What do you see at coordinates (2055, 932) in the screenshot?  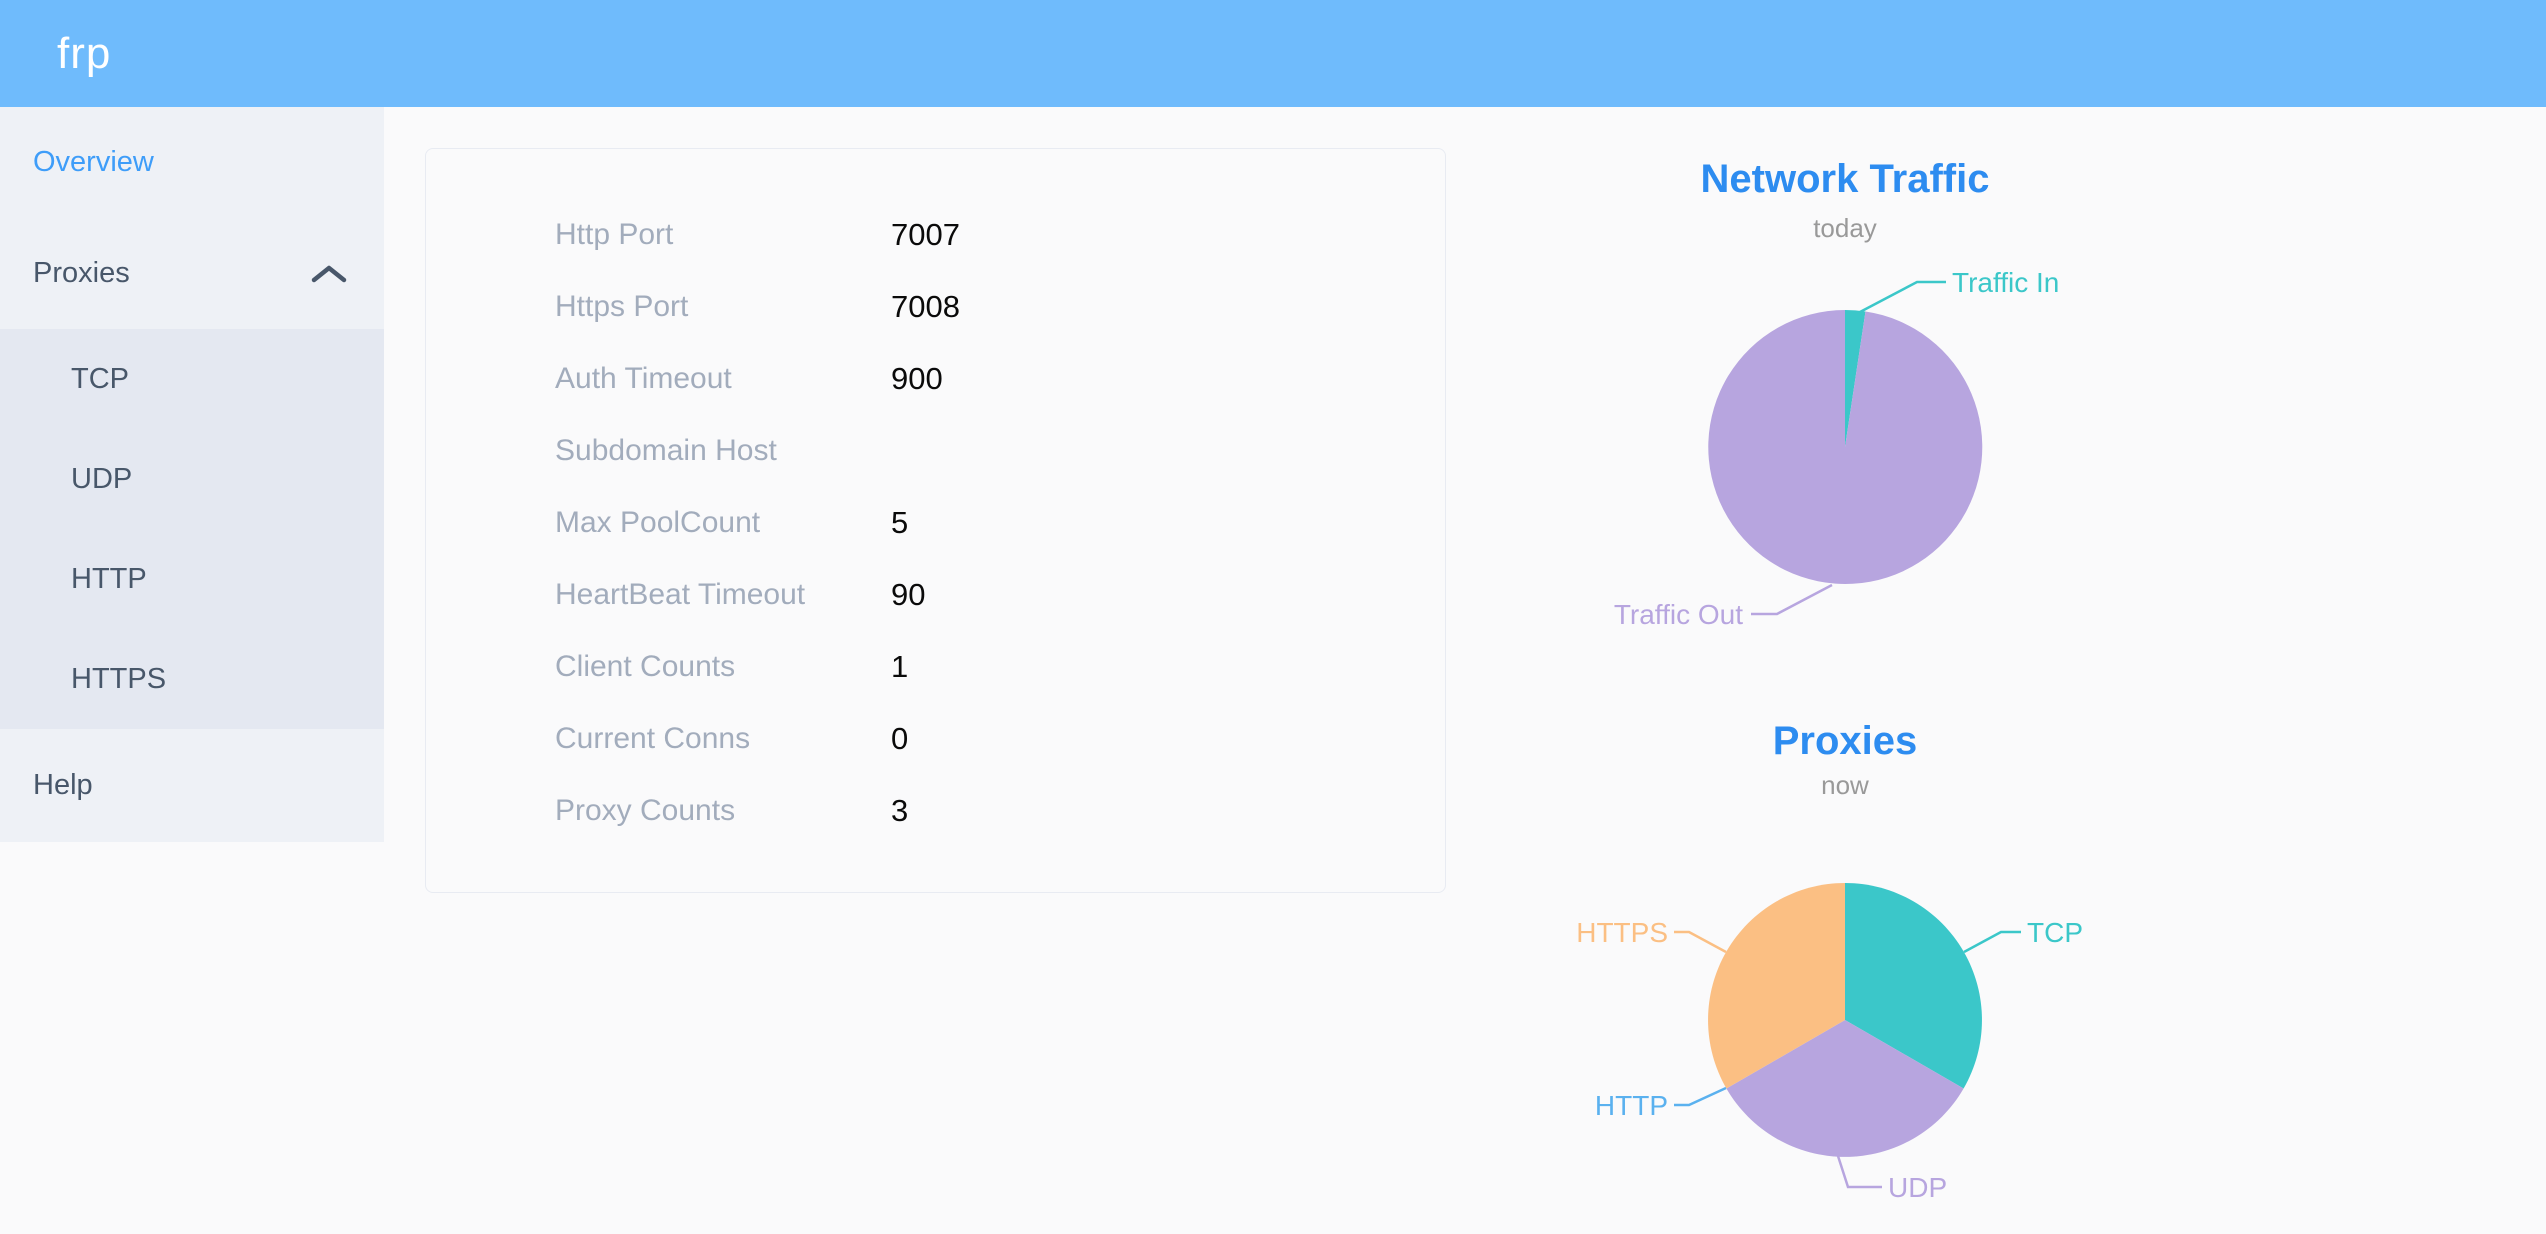 I see `pie-label-tcp: TCP` at bounding box center [2055, 932].